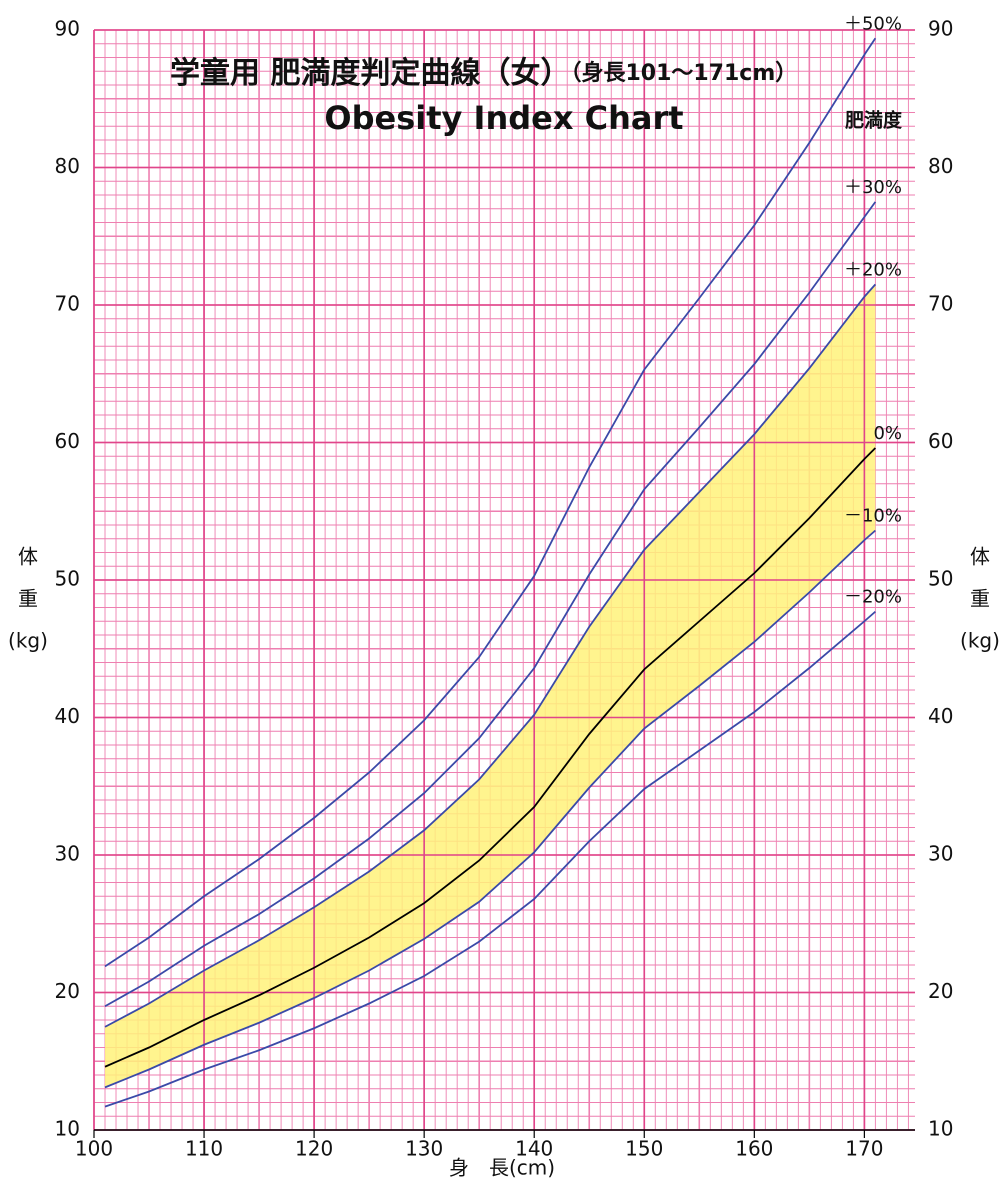 The width and height of the screenshot is (1005, 1185). Describe the element at coordinates (873, 187) in the screenshot. I see `series-label: ＋30%` at that location.